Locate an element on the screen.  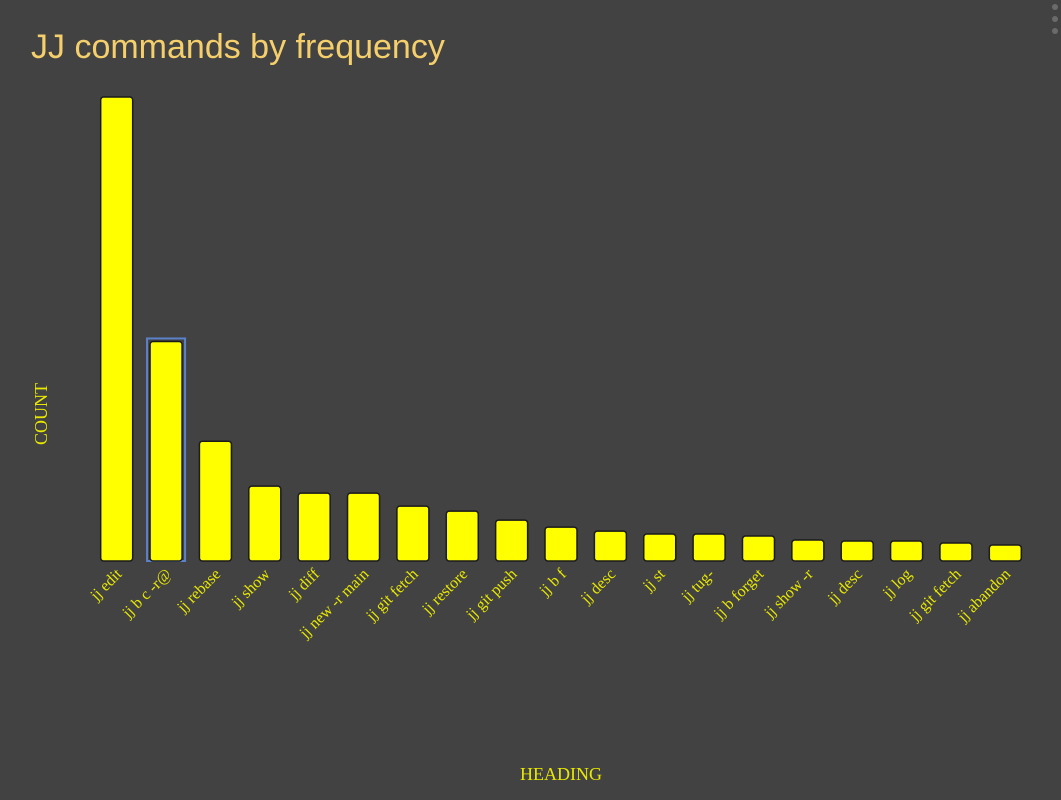
x-tick-label: jj b c -r@ is located at coordinates (147, 594).